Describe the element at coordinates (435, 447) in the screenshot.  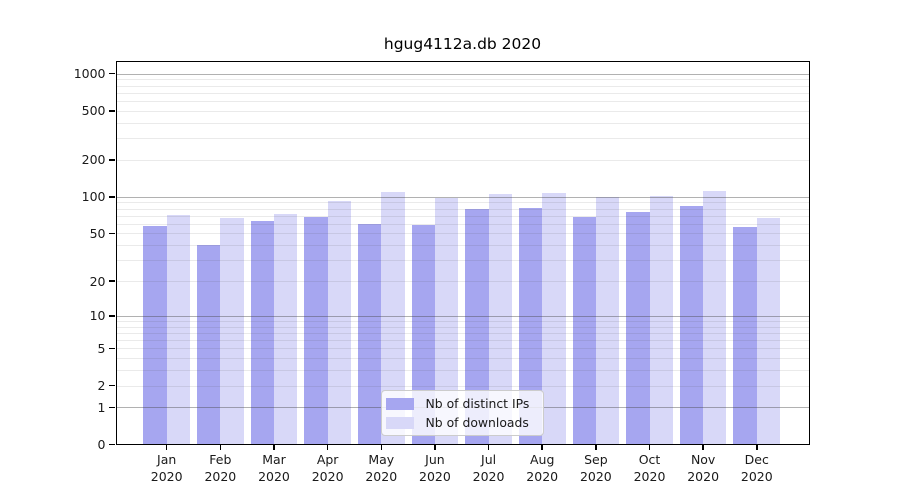
I see `x-tick-mark-jun` at that location.